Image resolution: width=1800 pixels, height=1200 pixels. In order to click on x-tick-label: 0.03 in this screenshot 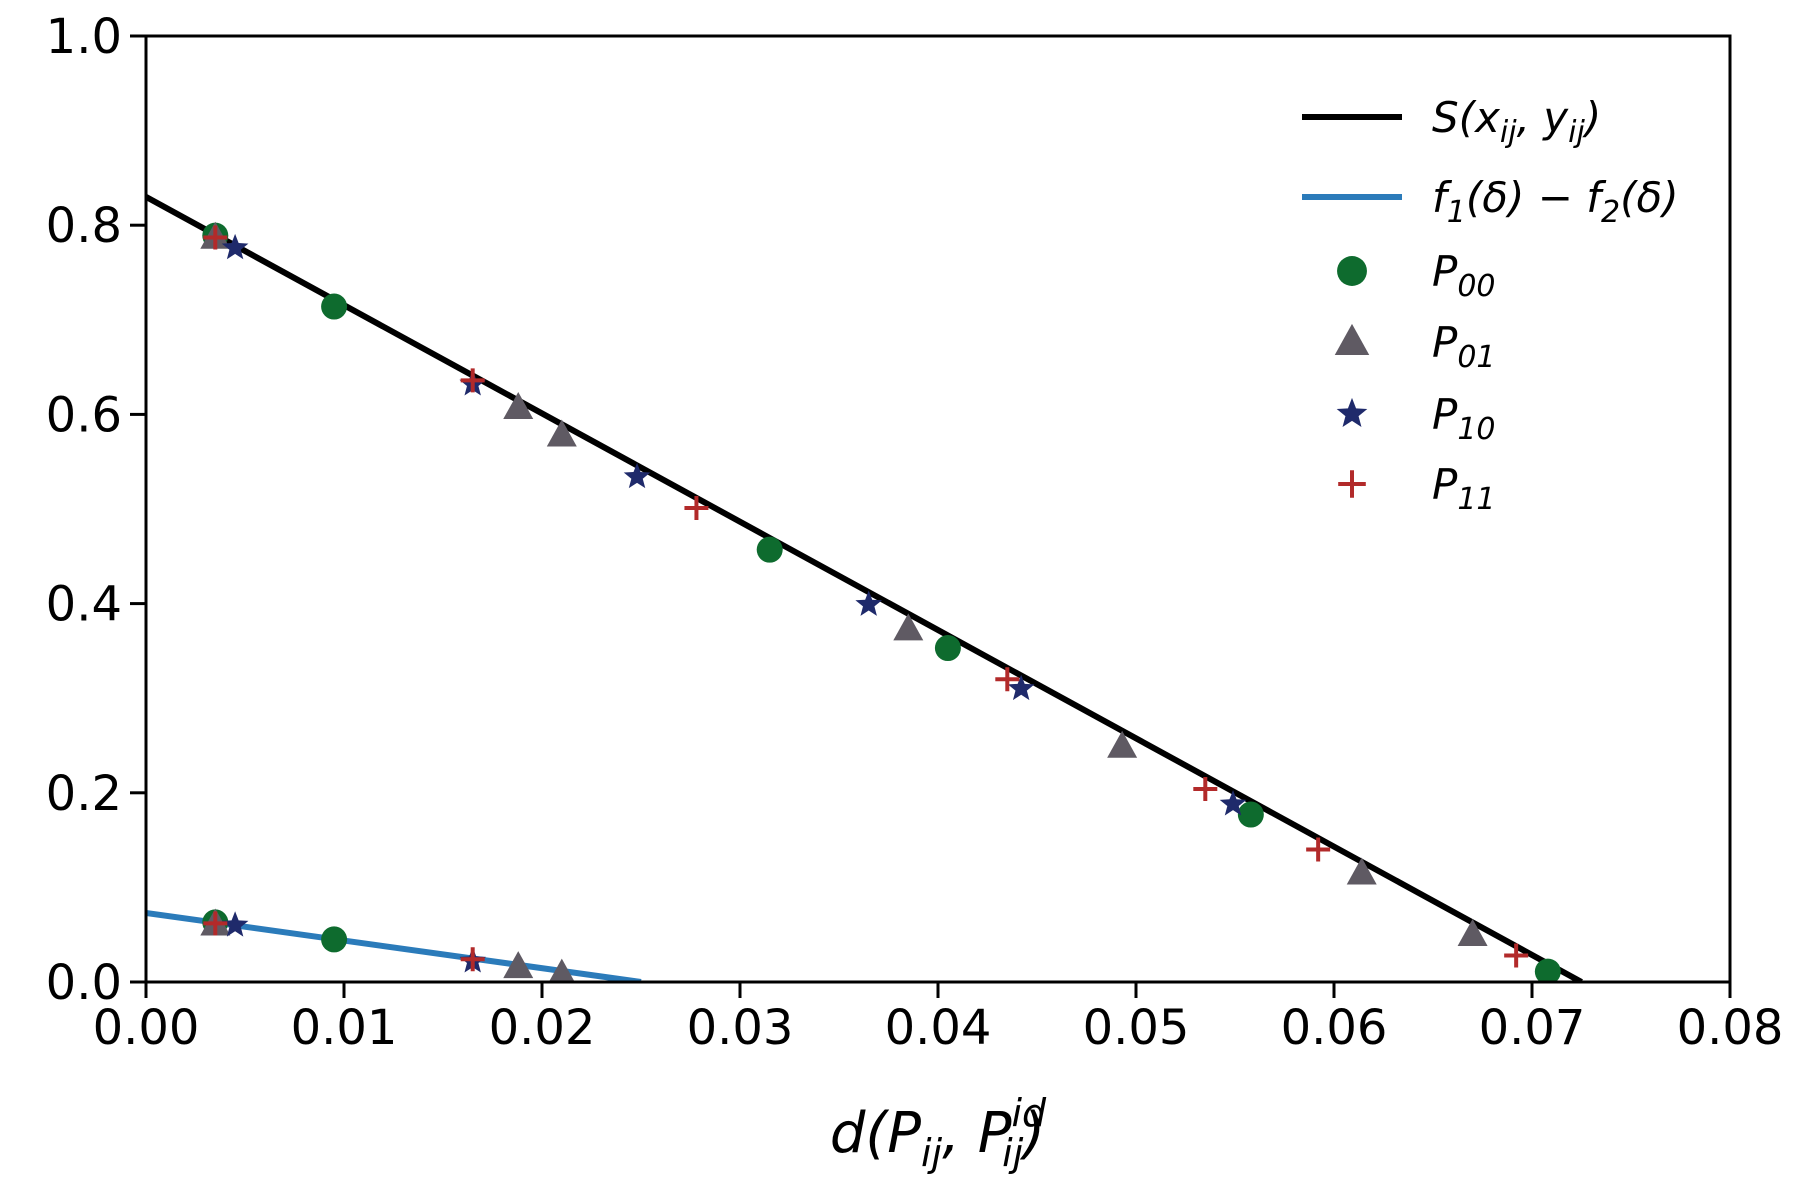, I will do `click(740, 1028)`.